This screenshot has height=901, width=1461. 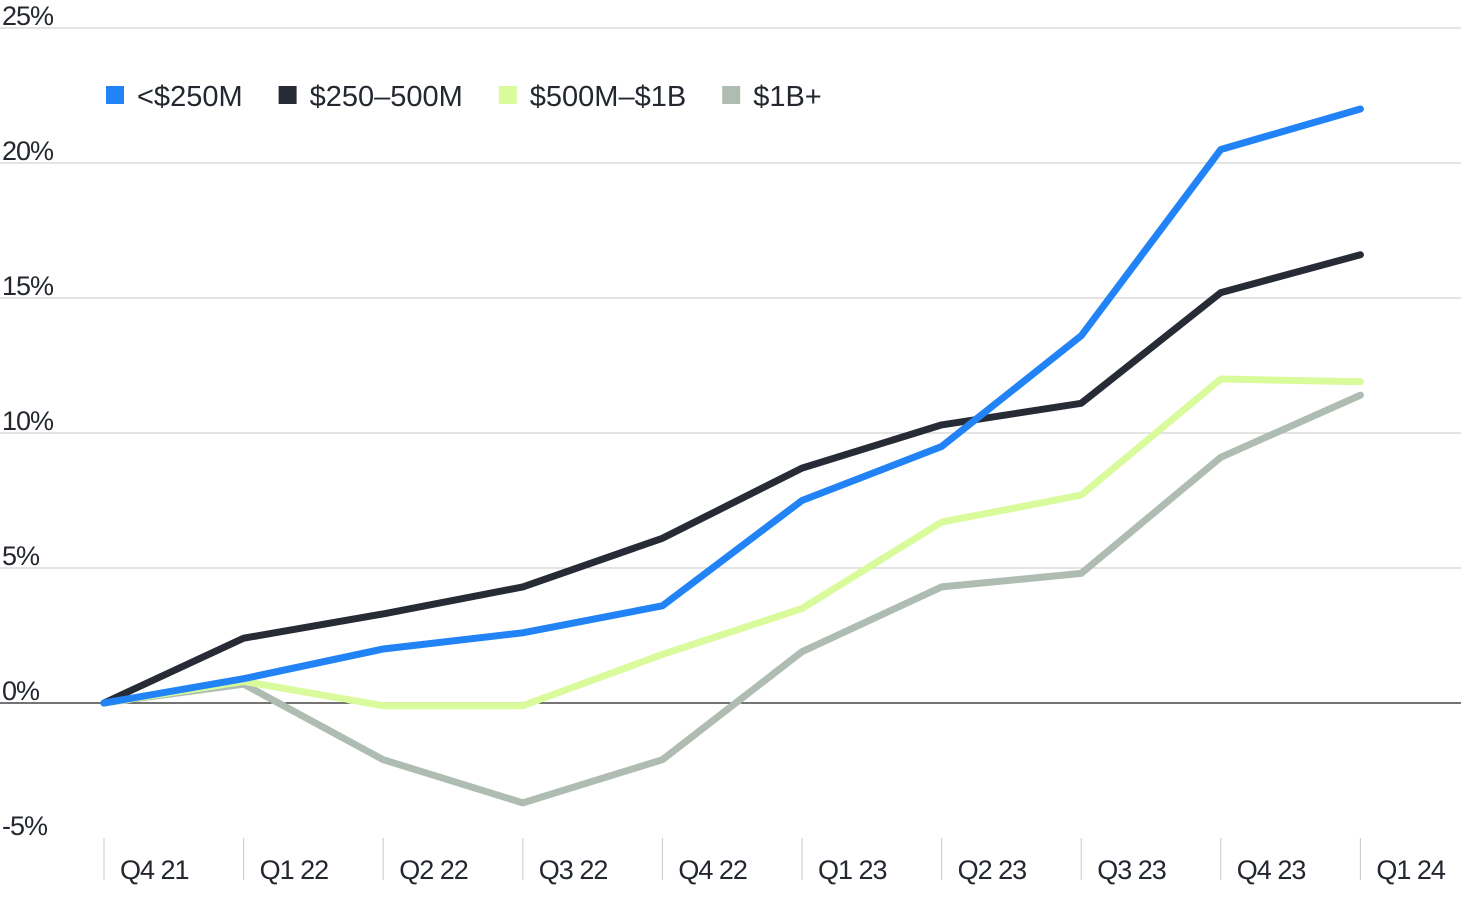 I want to click on x-tick-label: Q4 23, so click(x=1271, y=870).